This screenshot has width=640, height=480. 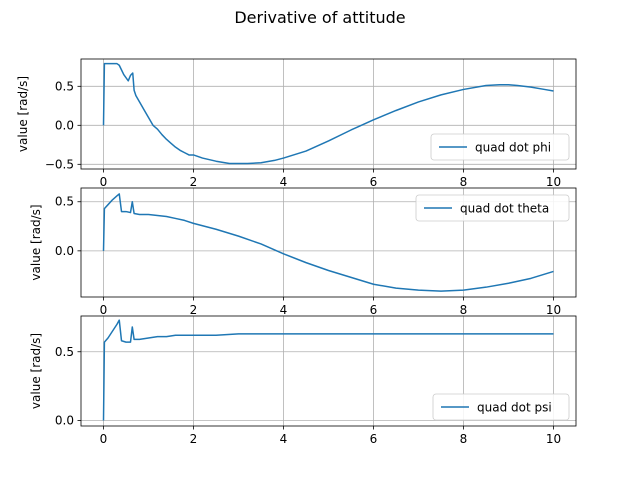 I want to click on y-tick-label: −0.5, so click(x=59, y=164).